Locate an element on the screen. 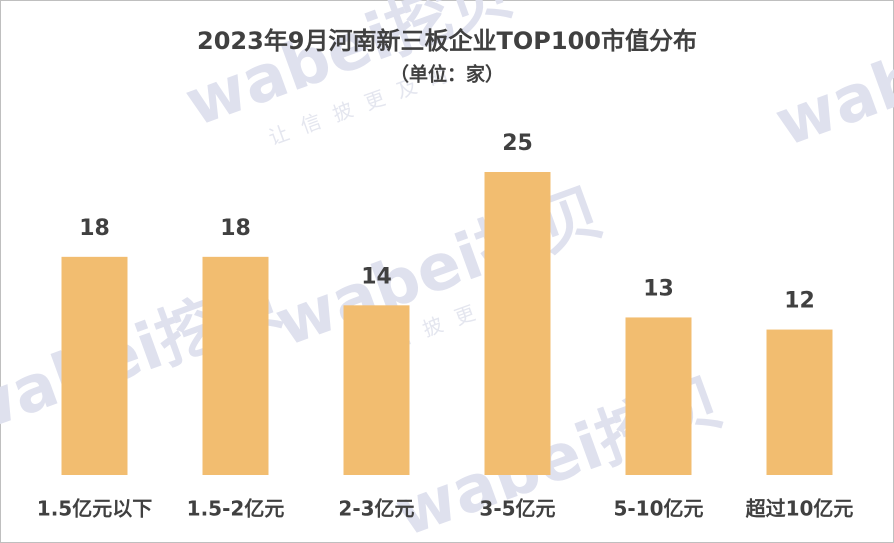 The height and width of the screenshot is (543, 894). x-tick-label: 超过10亿元 is located at coordinates (799, 509).